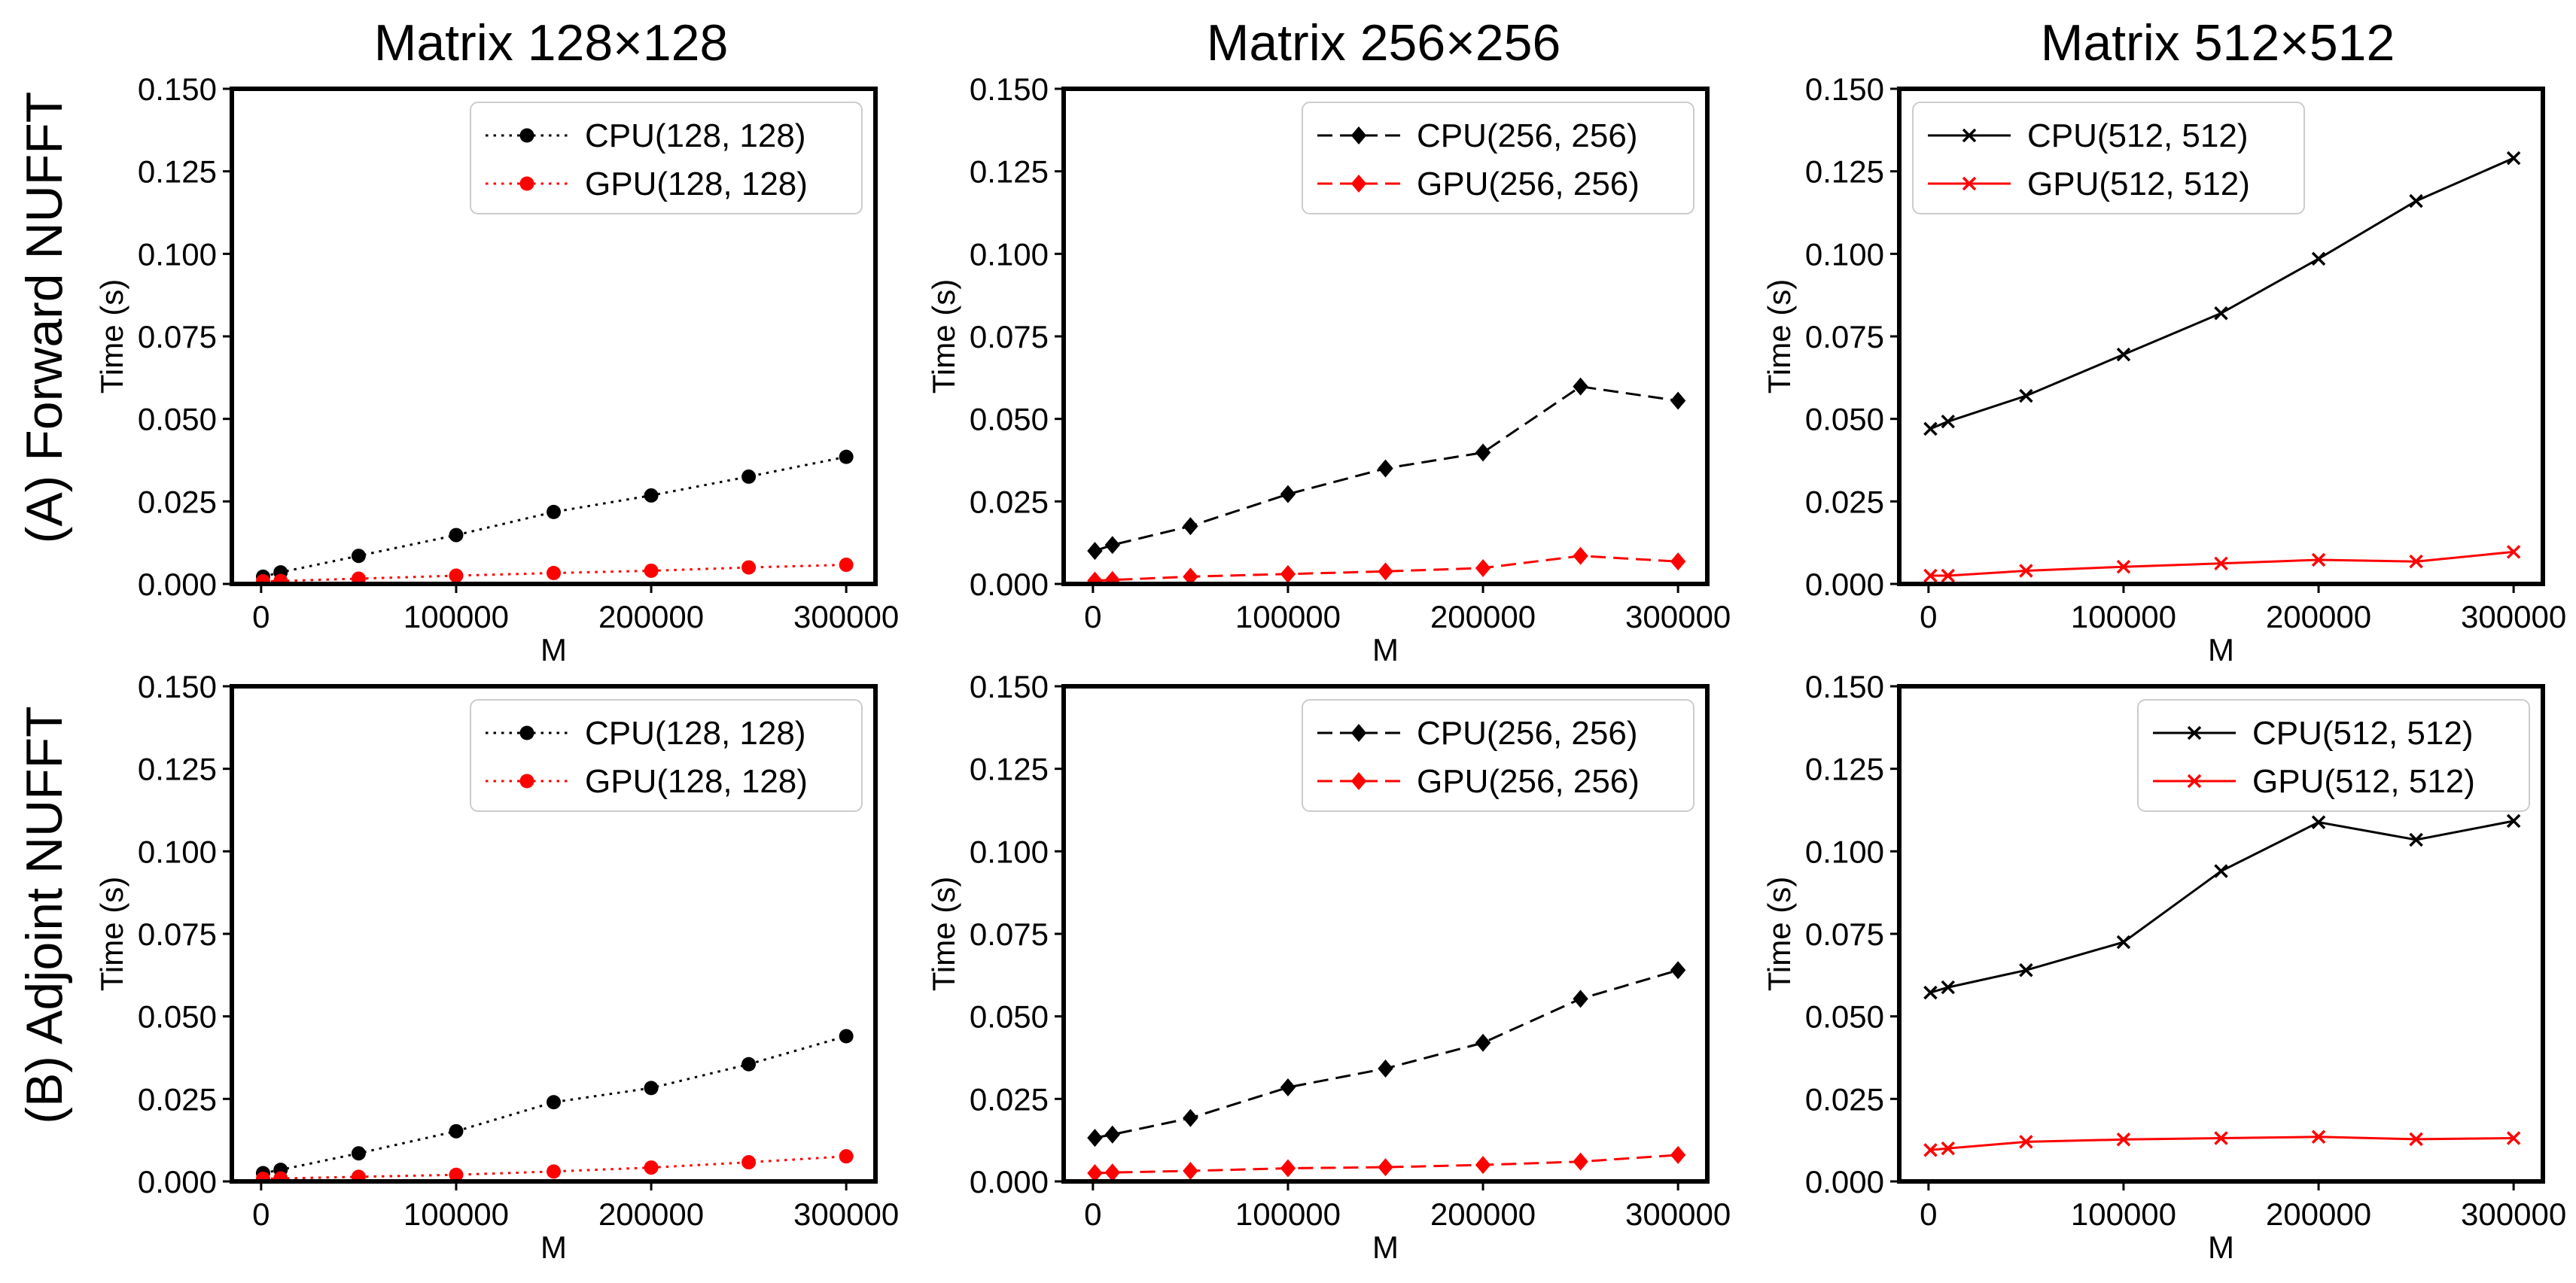  I want to click on legend-label: GPU(128, 128), so click(697, 781).